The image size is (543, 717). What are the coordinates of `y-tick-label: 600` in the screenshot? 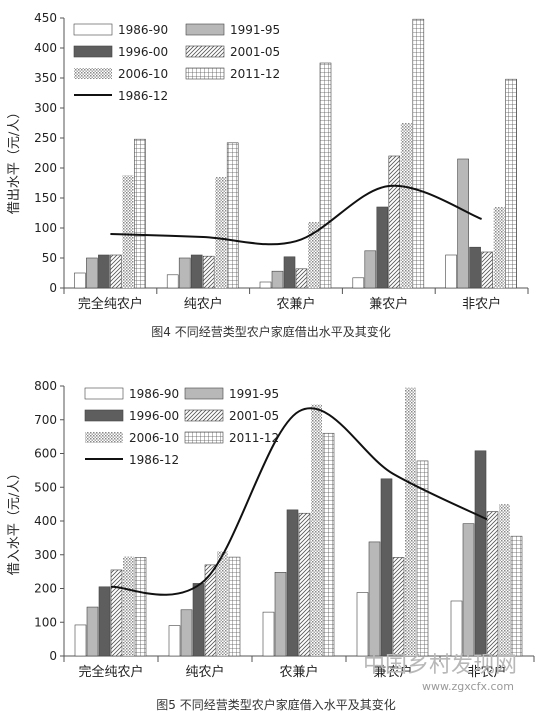 It's located at (45, 454).